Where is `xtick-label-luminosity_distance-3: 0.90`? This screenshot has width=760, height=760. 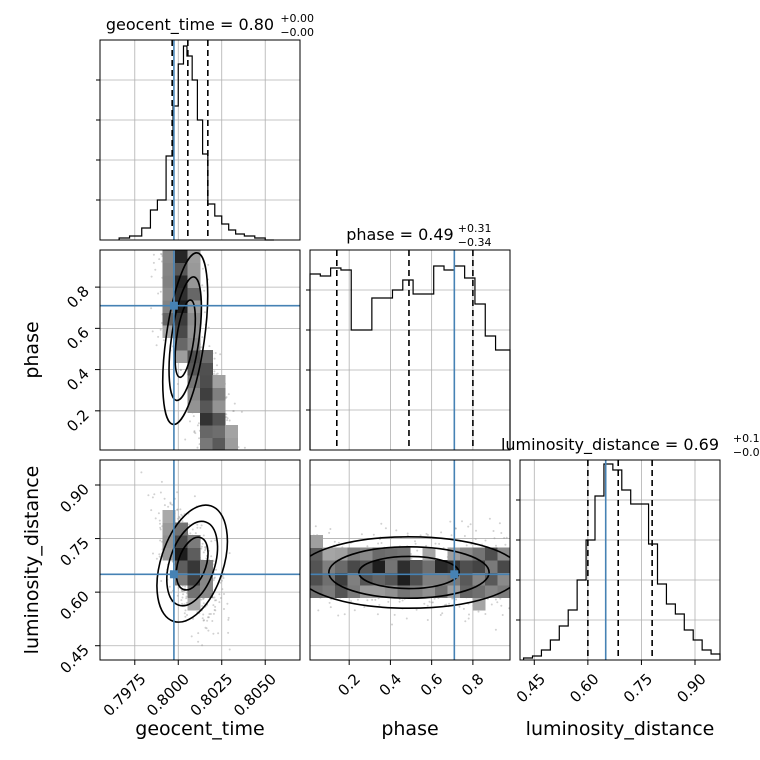
xtick-label-luminosity_distance-3: 0.90 is located at coordinates (691, 688).